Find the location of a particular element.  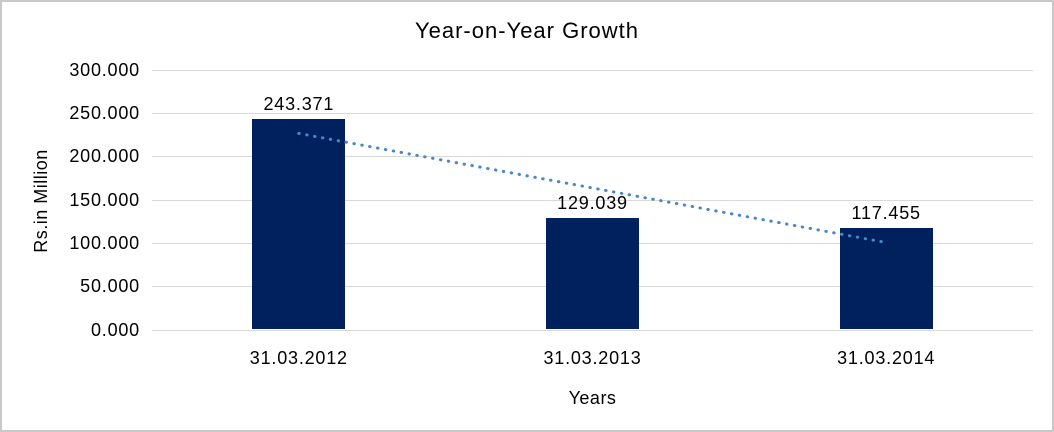

chart-title: Year-on-Year Growth is located at coordinates (527, 30).